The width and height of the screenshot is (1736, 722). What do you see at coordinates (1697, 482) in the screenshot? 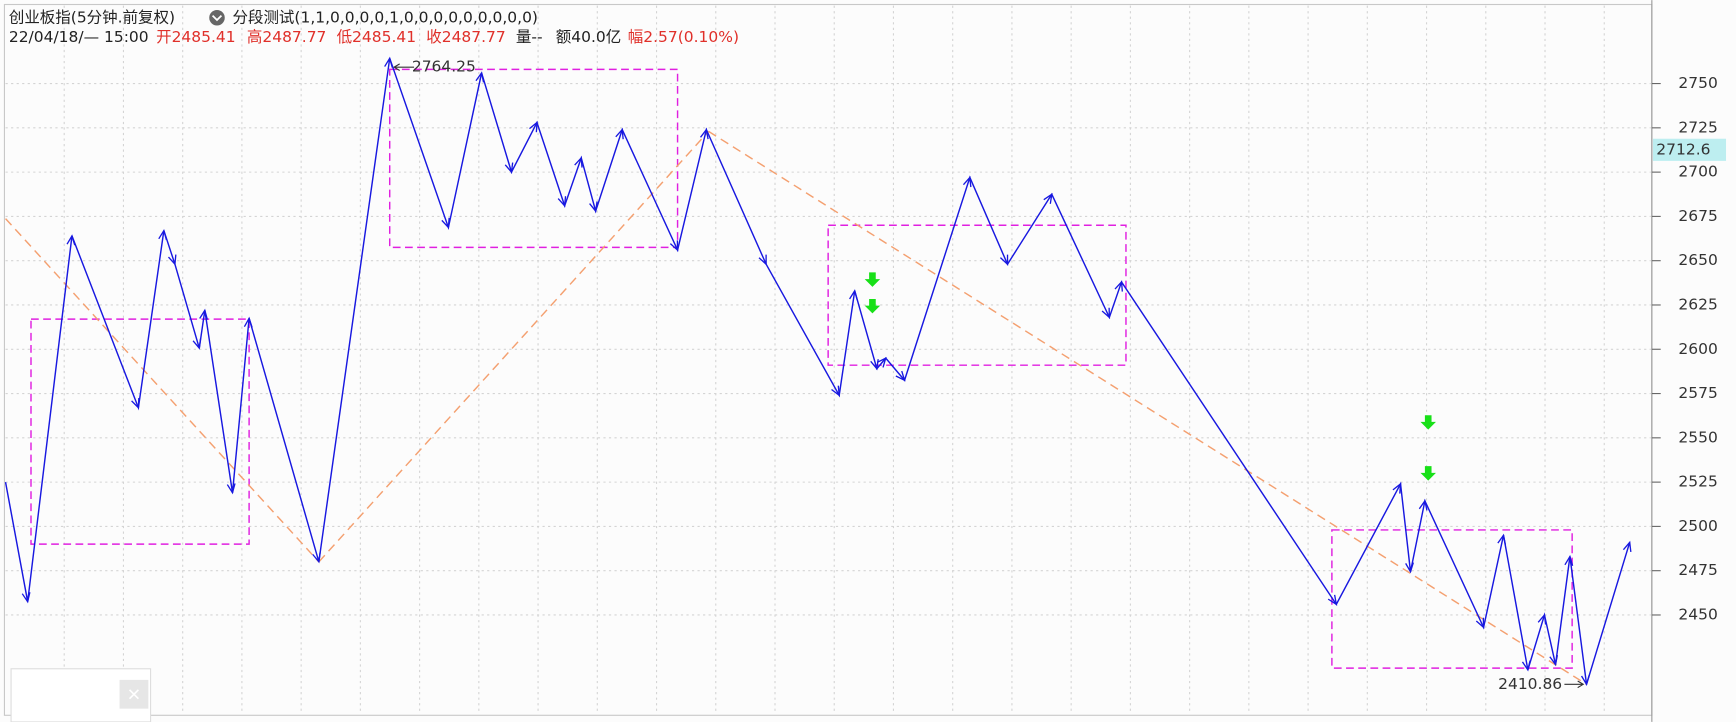
I see `y-tick-label: 2525` at bounding box center [1697, 482].